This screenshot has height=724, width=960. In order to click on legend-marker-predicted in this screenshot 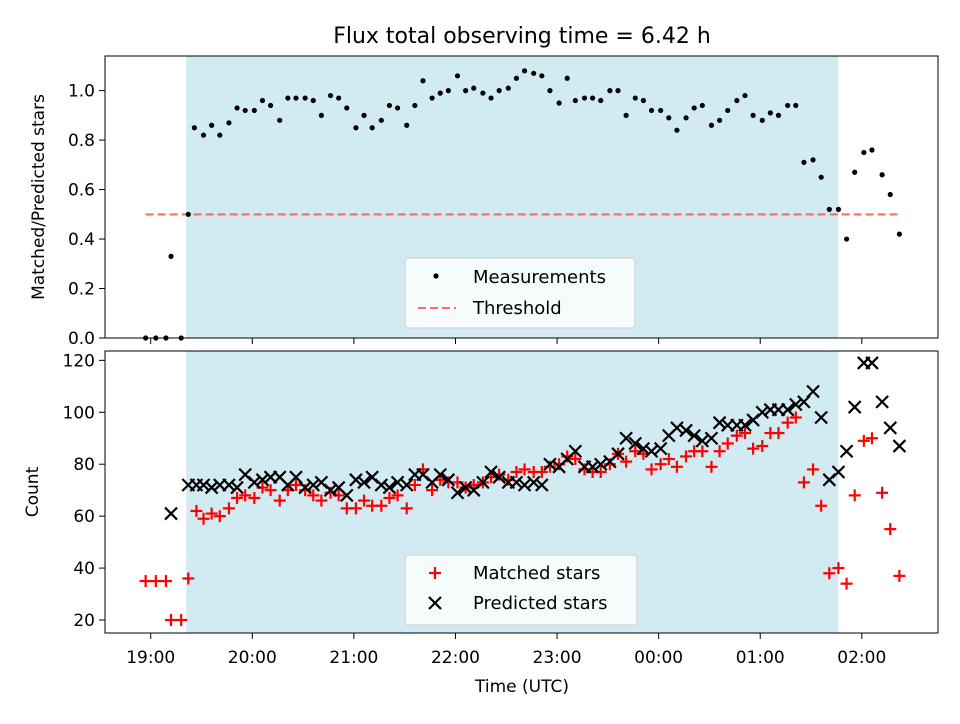, I will do `click(435, 603)`.